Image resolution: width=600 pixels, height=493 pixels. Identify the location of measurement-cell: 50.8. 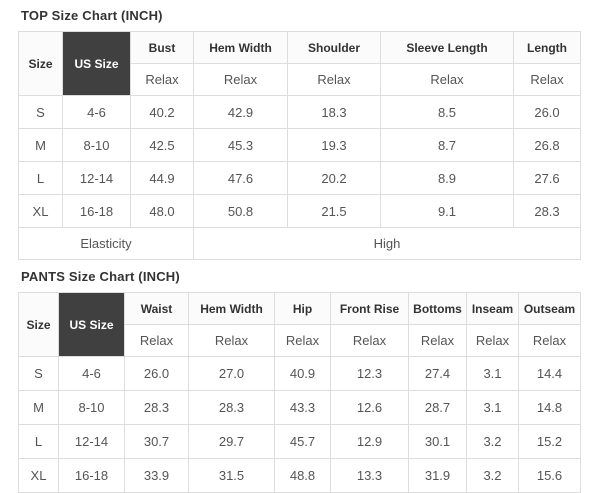
(240, 211).